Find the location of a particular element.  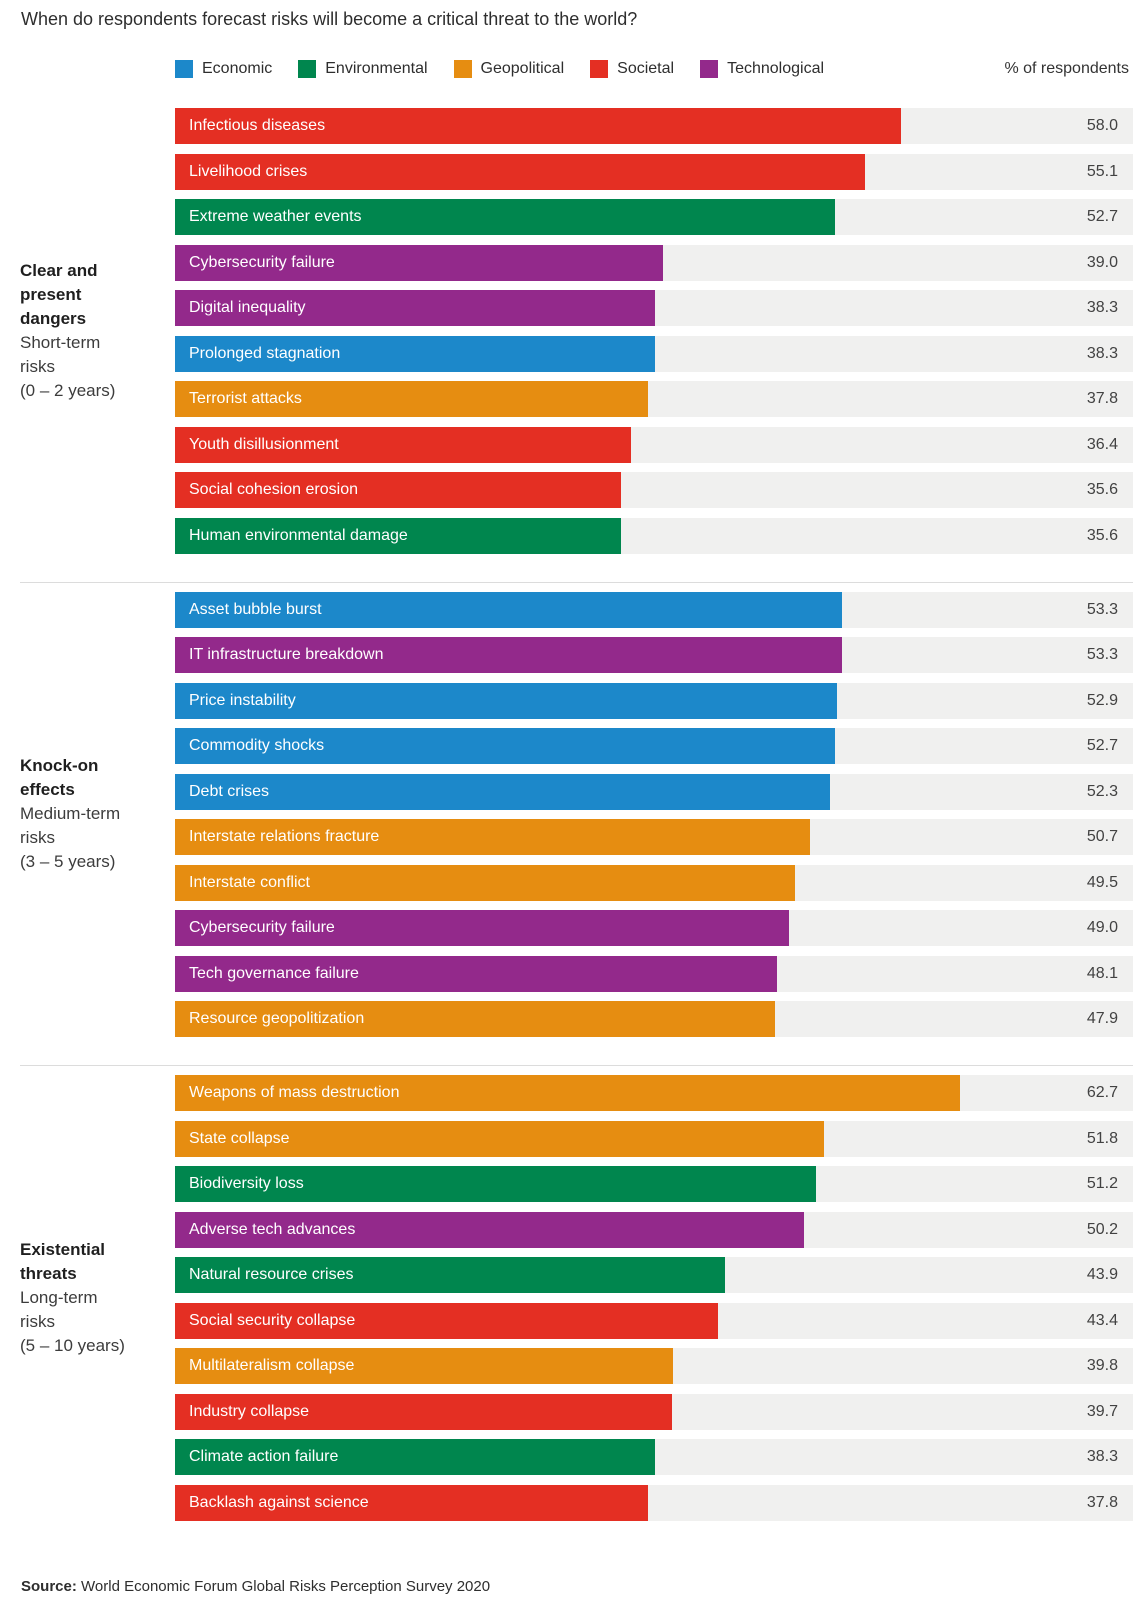

risk-value: 39.0 is located at coordinates (1102, 262).